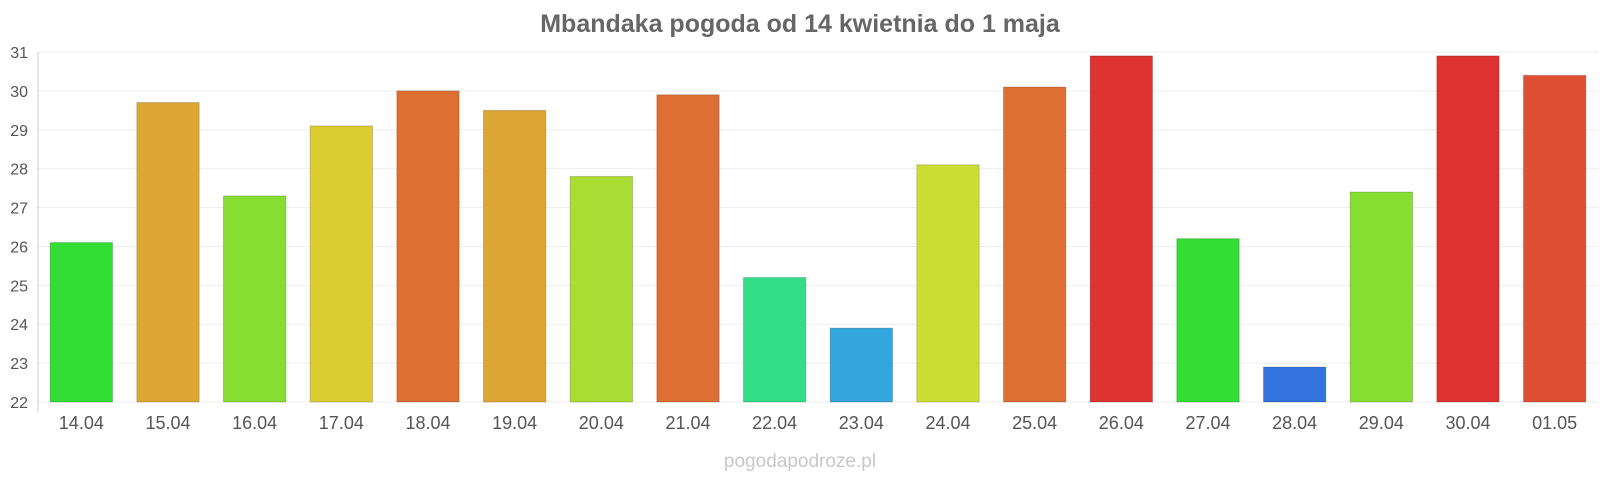 Image resolution: width=1600 pixels, height=480 pixels. Describe the element at coordinates (19, 286) in the screenshot. I see `y-tick-label: 25` at that location.